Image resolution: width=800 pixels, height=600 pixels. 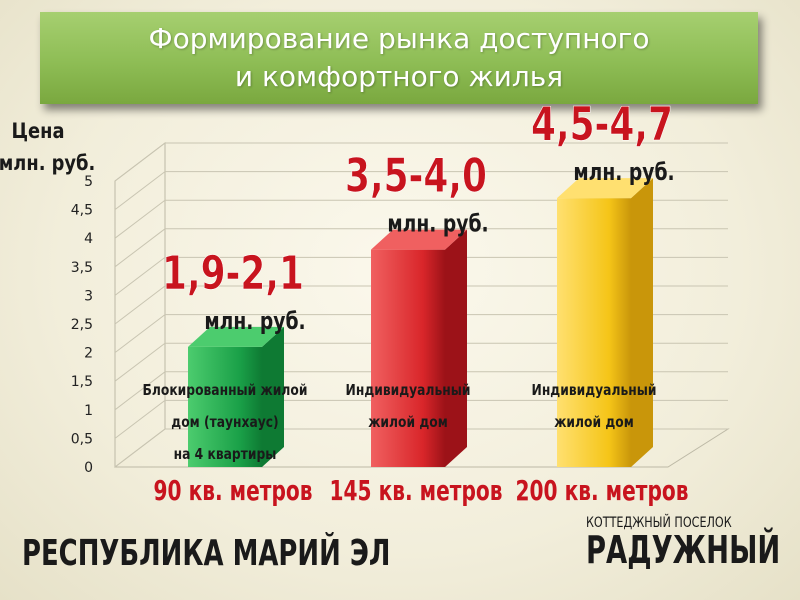 I want to click on bar-description-line: дом (таунхаус), so click(x=224, y=422).